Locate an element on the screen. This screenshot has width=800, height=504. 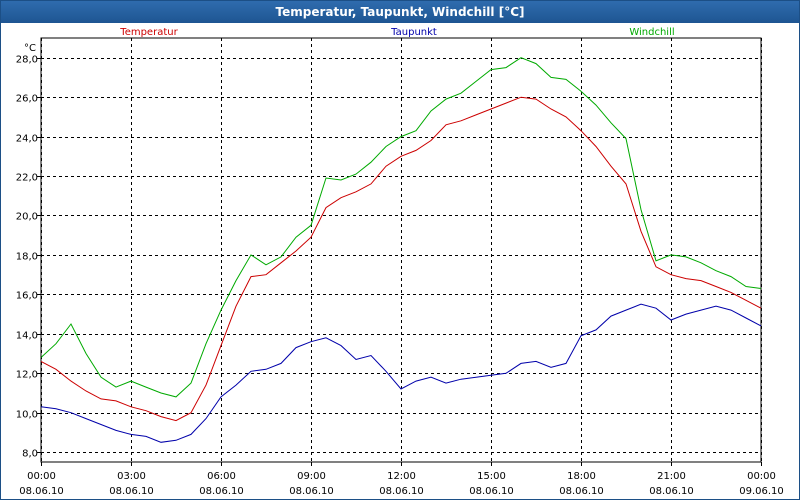
x-tick-time-label: 18:00 is located at coordinates (581, 476).